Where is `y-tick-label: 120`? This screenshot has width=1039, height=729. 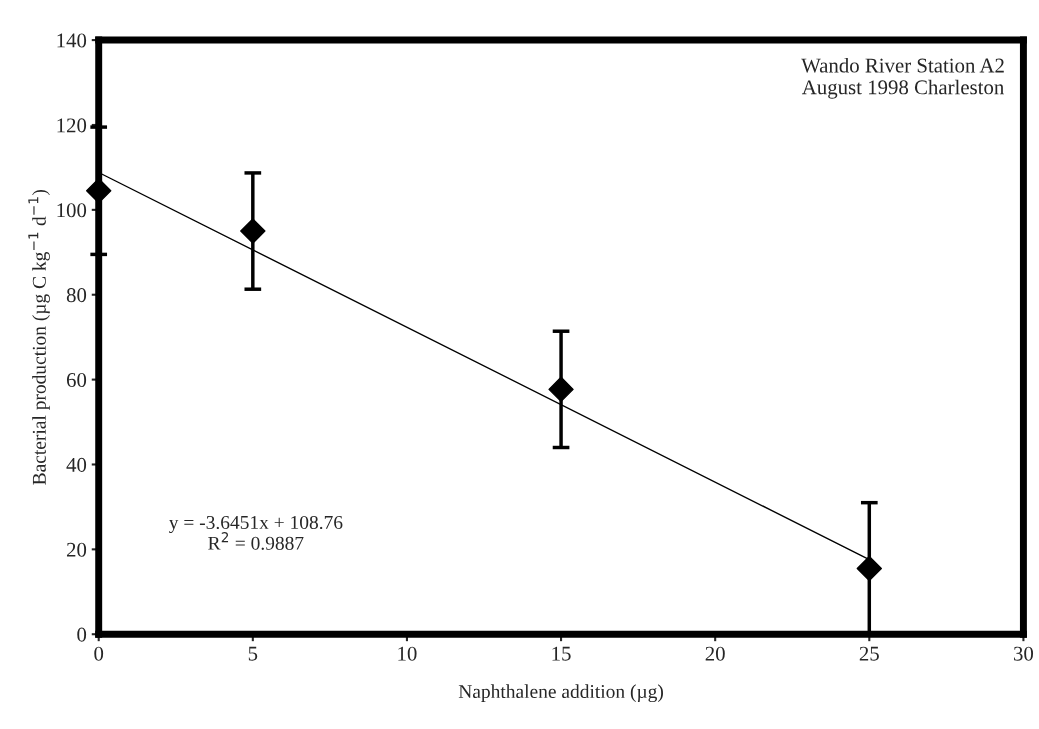 y-tick-label: 120 is located at coordinates (72, 125).